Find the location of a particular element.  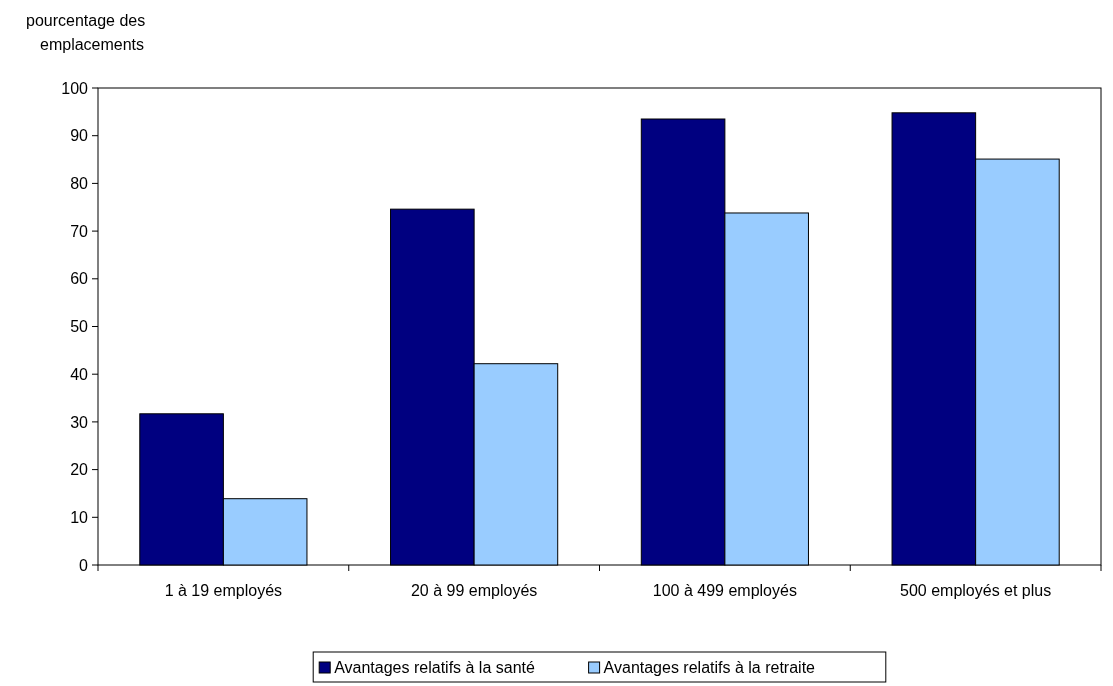

y-tick-label: 30 is located at coordinates (79, 422).